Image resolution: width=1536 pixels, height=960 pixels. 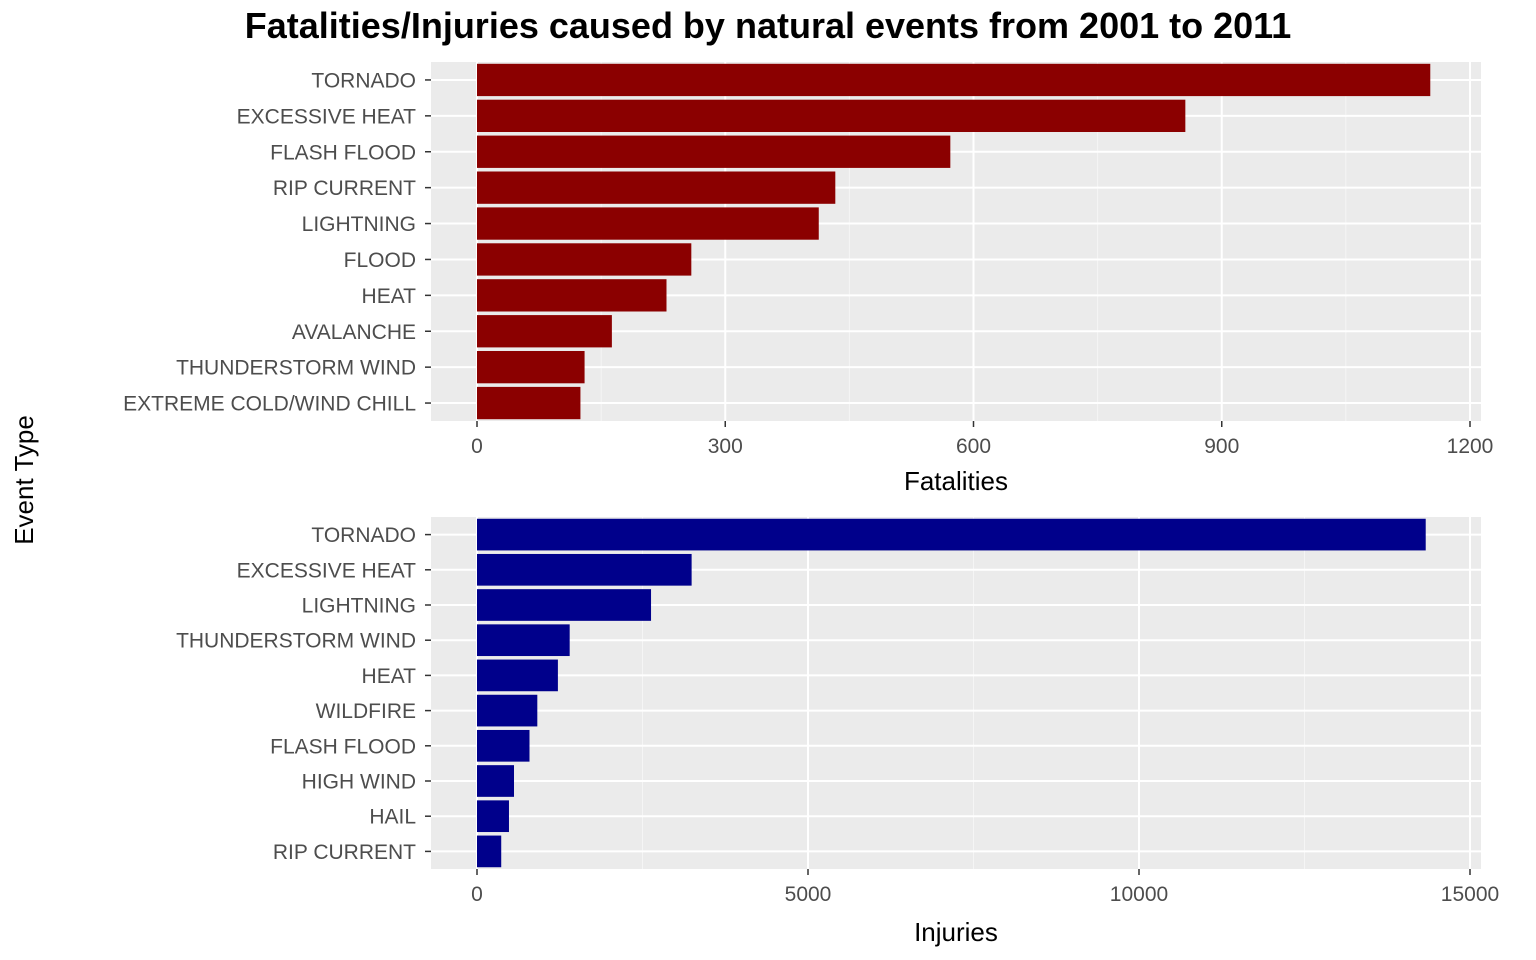 I want to click on injuries-y-tick-label: HIGH WIND, so click(x=359, y=782).